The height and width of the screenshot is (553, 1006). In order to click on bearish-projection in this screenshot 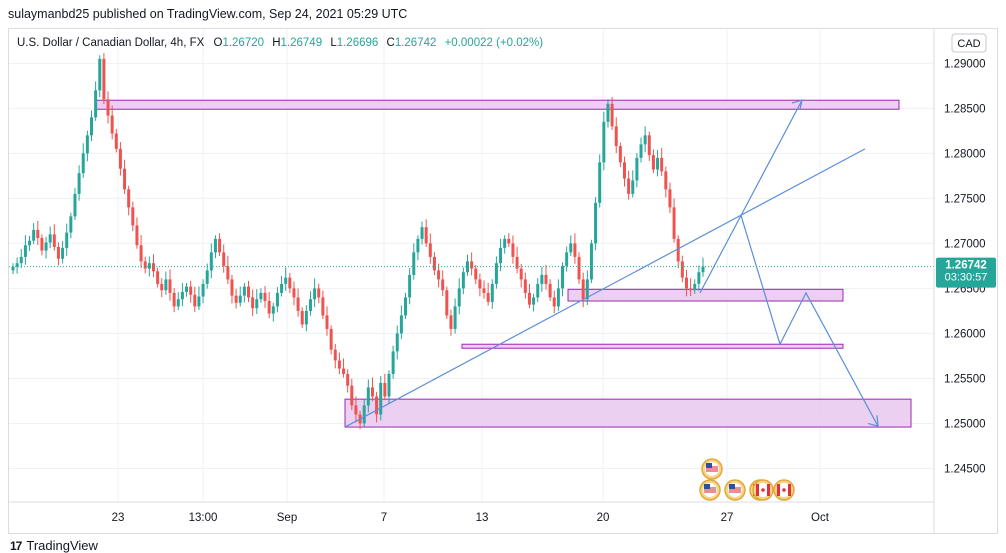, I will do `click(809, 321)`.